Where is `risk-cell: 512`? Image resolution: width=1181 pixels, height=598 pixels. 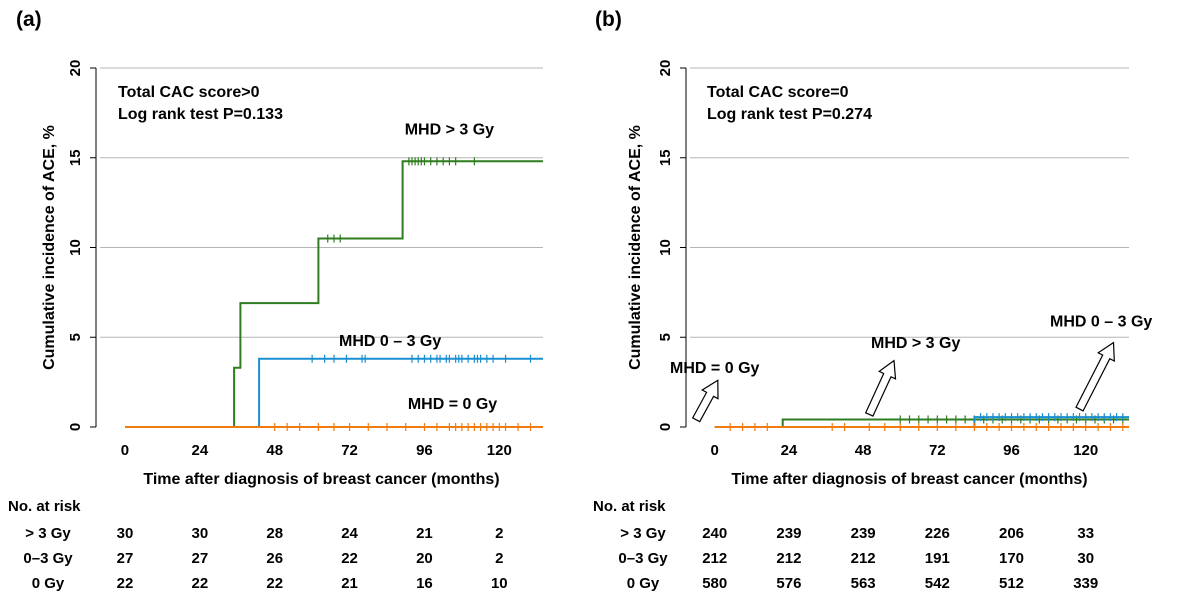
risk-cell: 512 is located at coordinates (1011, 583).